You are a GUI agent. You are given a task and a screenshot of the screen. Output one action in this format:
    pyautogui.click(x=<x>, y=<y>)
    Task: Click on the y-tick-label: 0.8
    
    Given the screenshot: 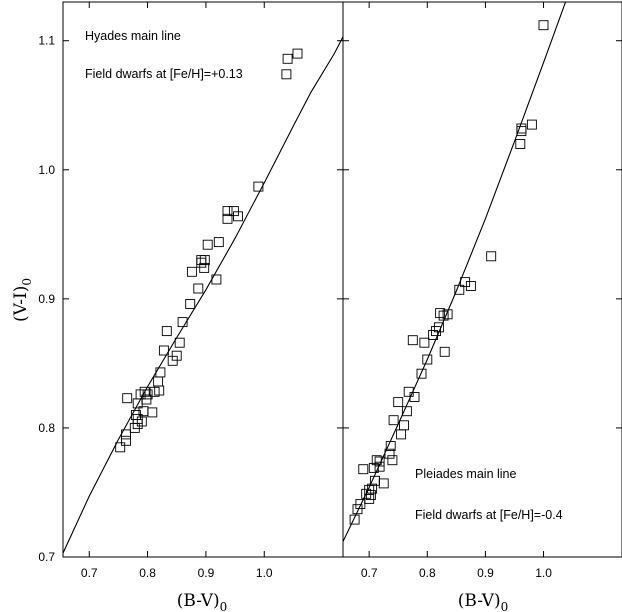 What is the action you would take?
    pyautogui.click(x=46, y=428)
    